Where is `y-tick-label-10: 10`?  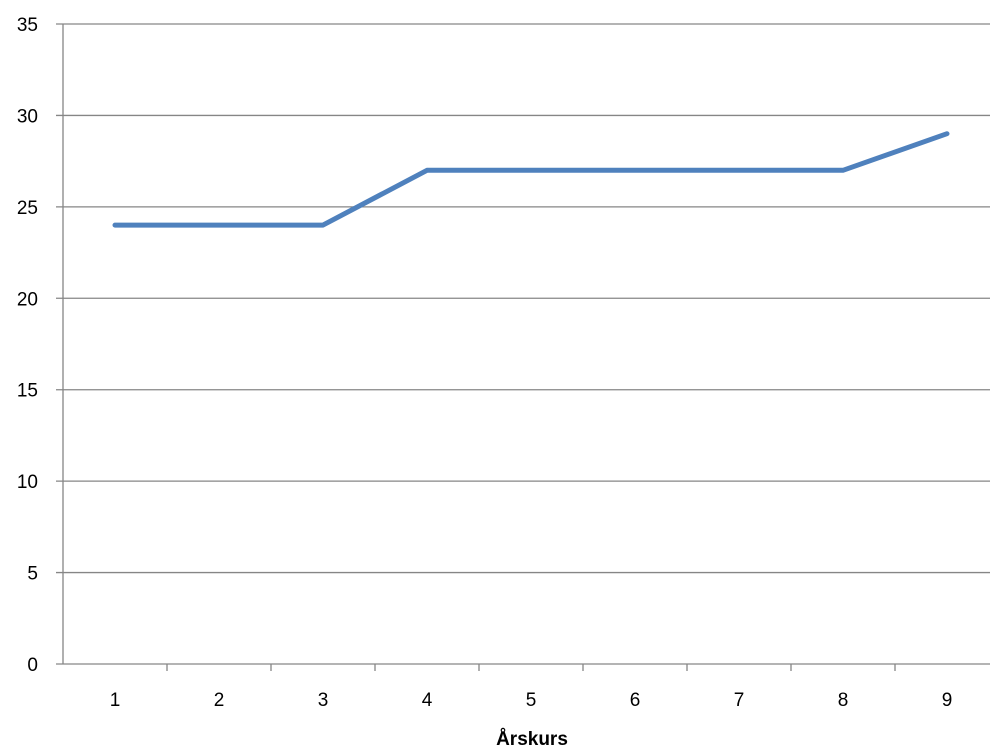
y-tick-label-10: 10 is located at coordinates (27, 482).